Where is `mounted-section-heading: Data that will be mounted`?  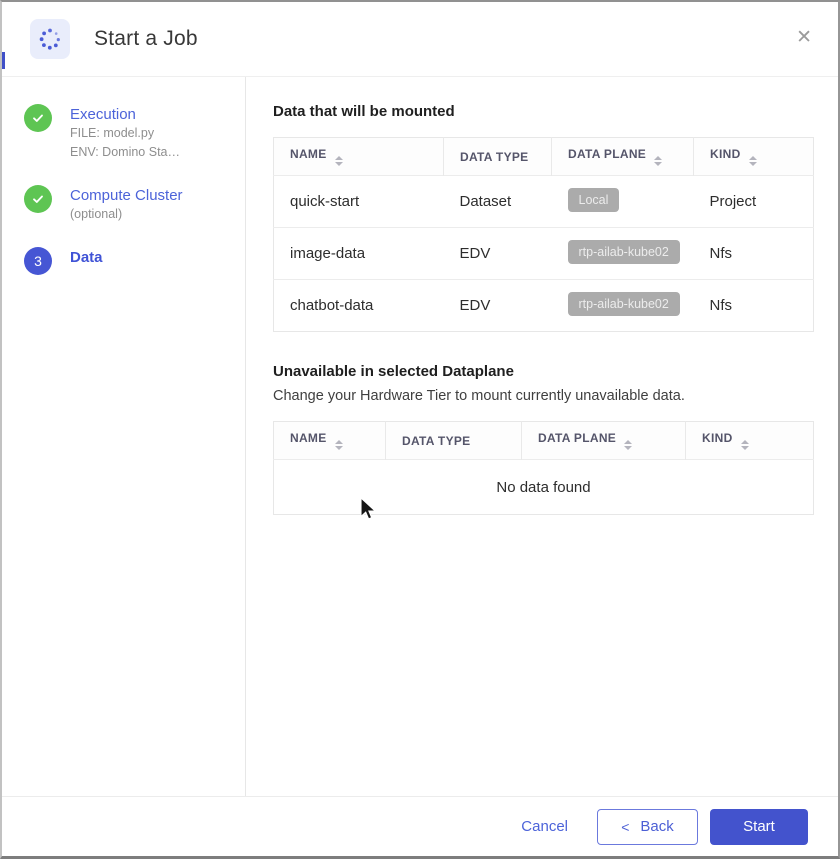 mounted-section-heading: Data that will be mounted is located at coordinates (364, 111).